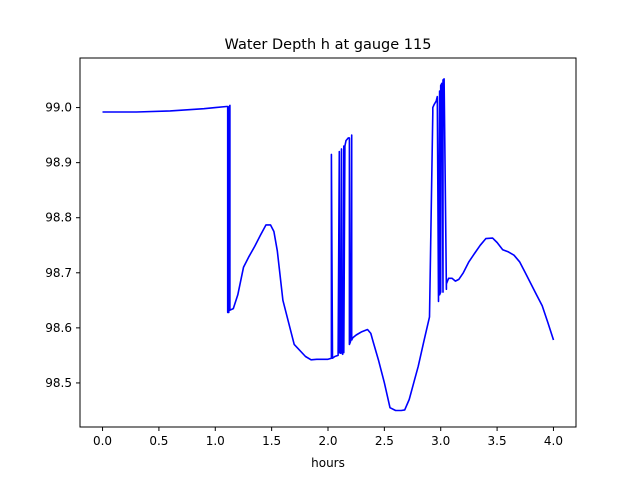  Describe the element at coordinates (58, 163) in the screenshot. I see `y-tick-label: 98.9` at that location.